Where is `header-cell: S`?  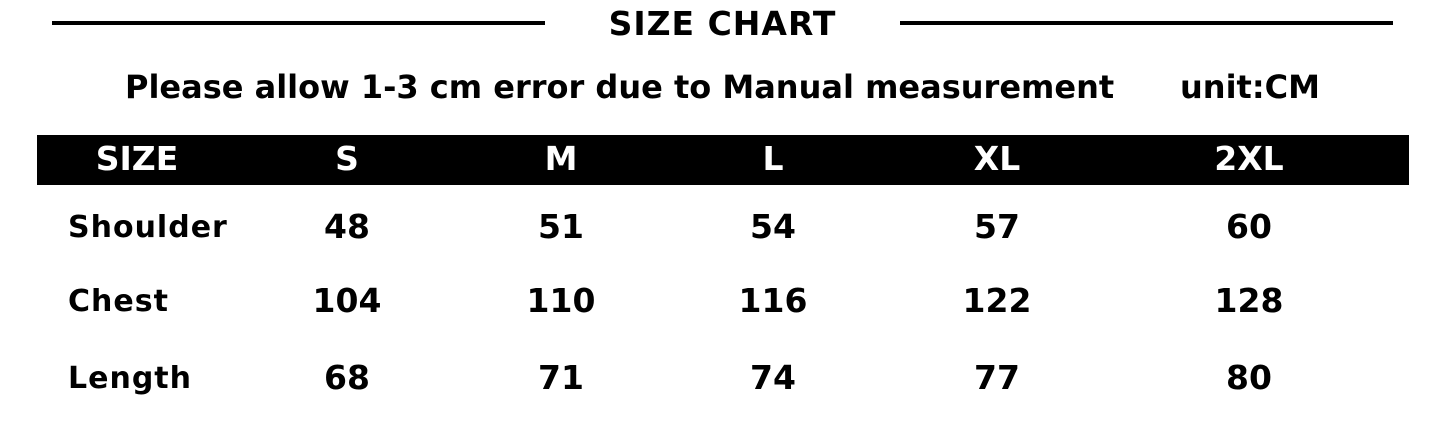 header-cell: S is located at coordinates (347, 158).